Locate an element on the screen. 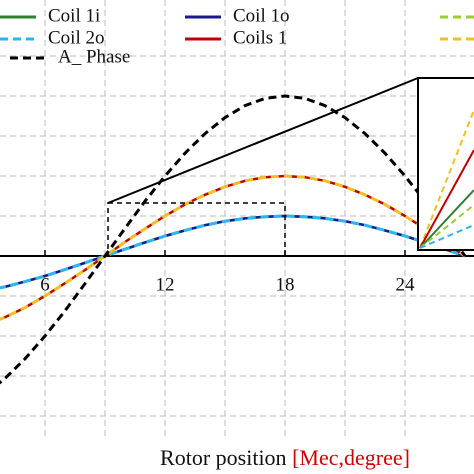  legend-label: A_ Phase is located at coordinates (94, 56).